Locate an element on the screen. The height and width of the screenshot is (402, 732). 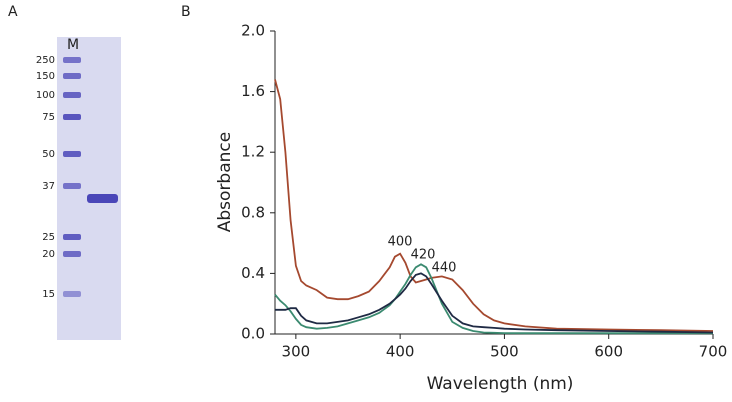
panel-label: B is located at coordinates (186, 12).